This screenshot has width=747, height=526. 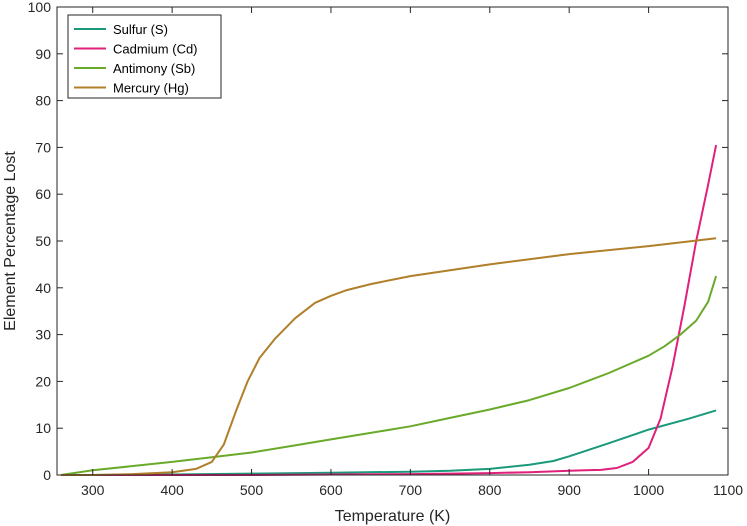 I want to click on legend-box, so click(x=144, y=56).